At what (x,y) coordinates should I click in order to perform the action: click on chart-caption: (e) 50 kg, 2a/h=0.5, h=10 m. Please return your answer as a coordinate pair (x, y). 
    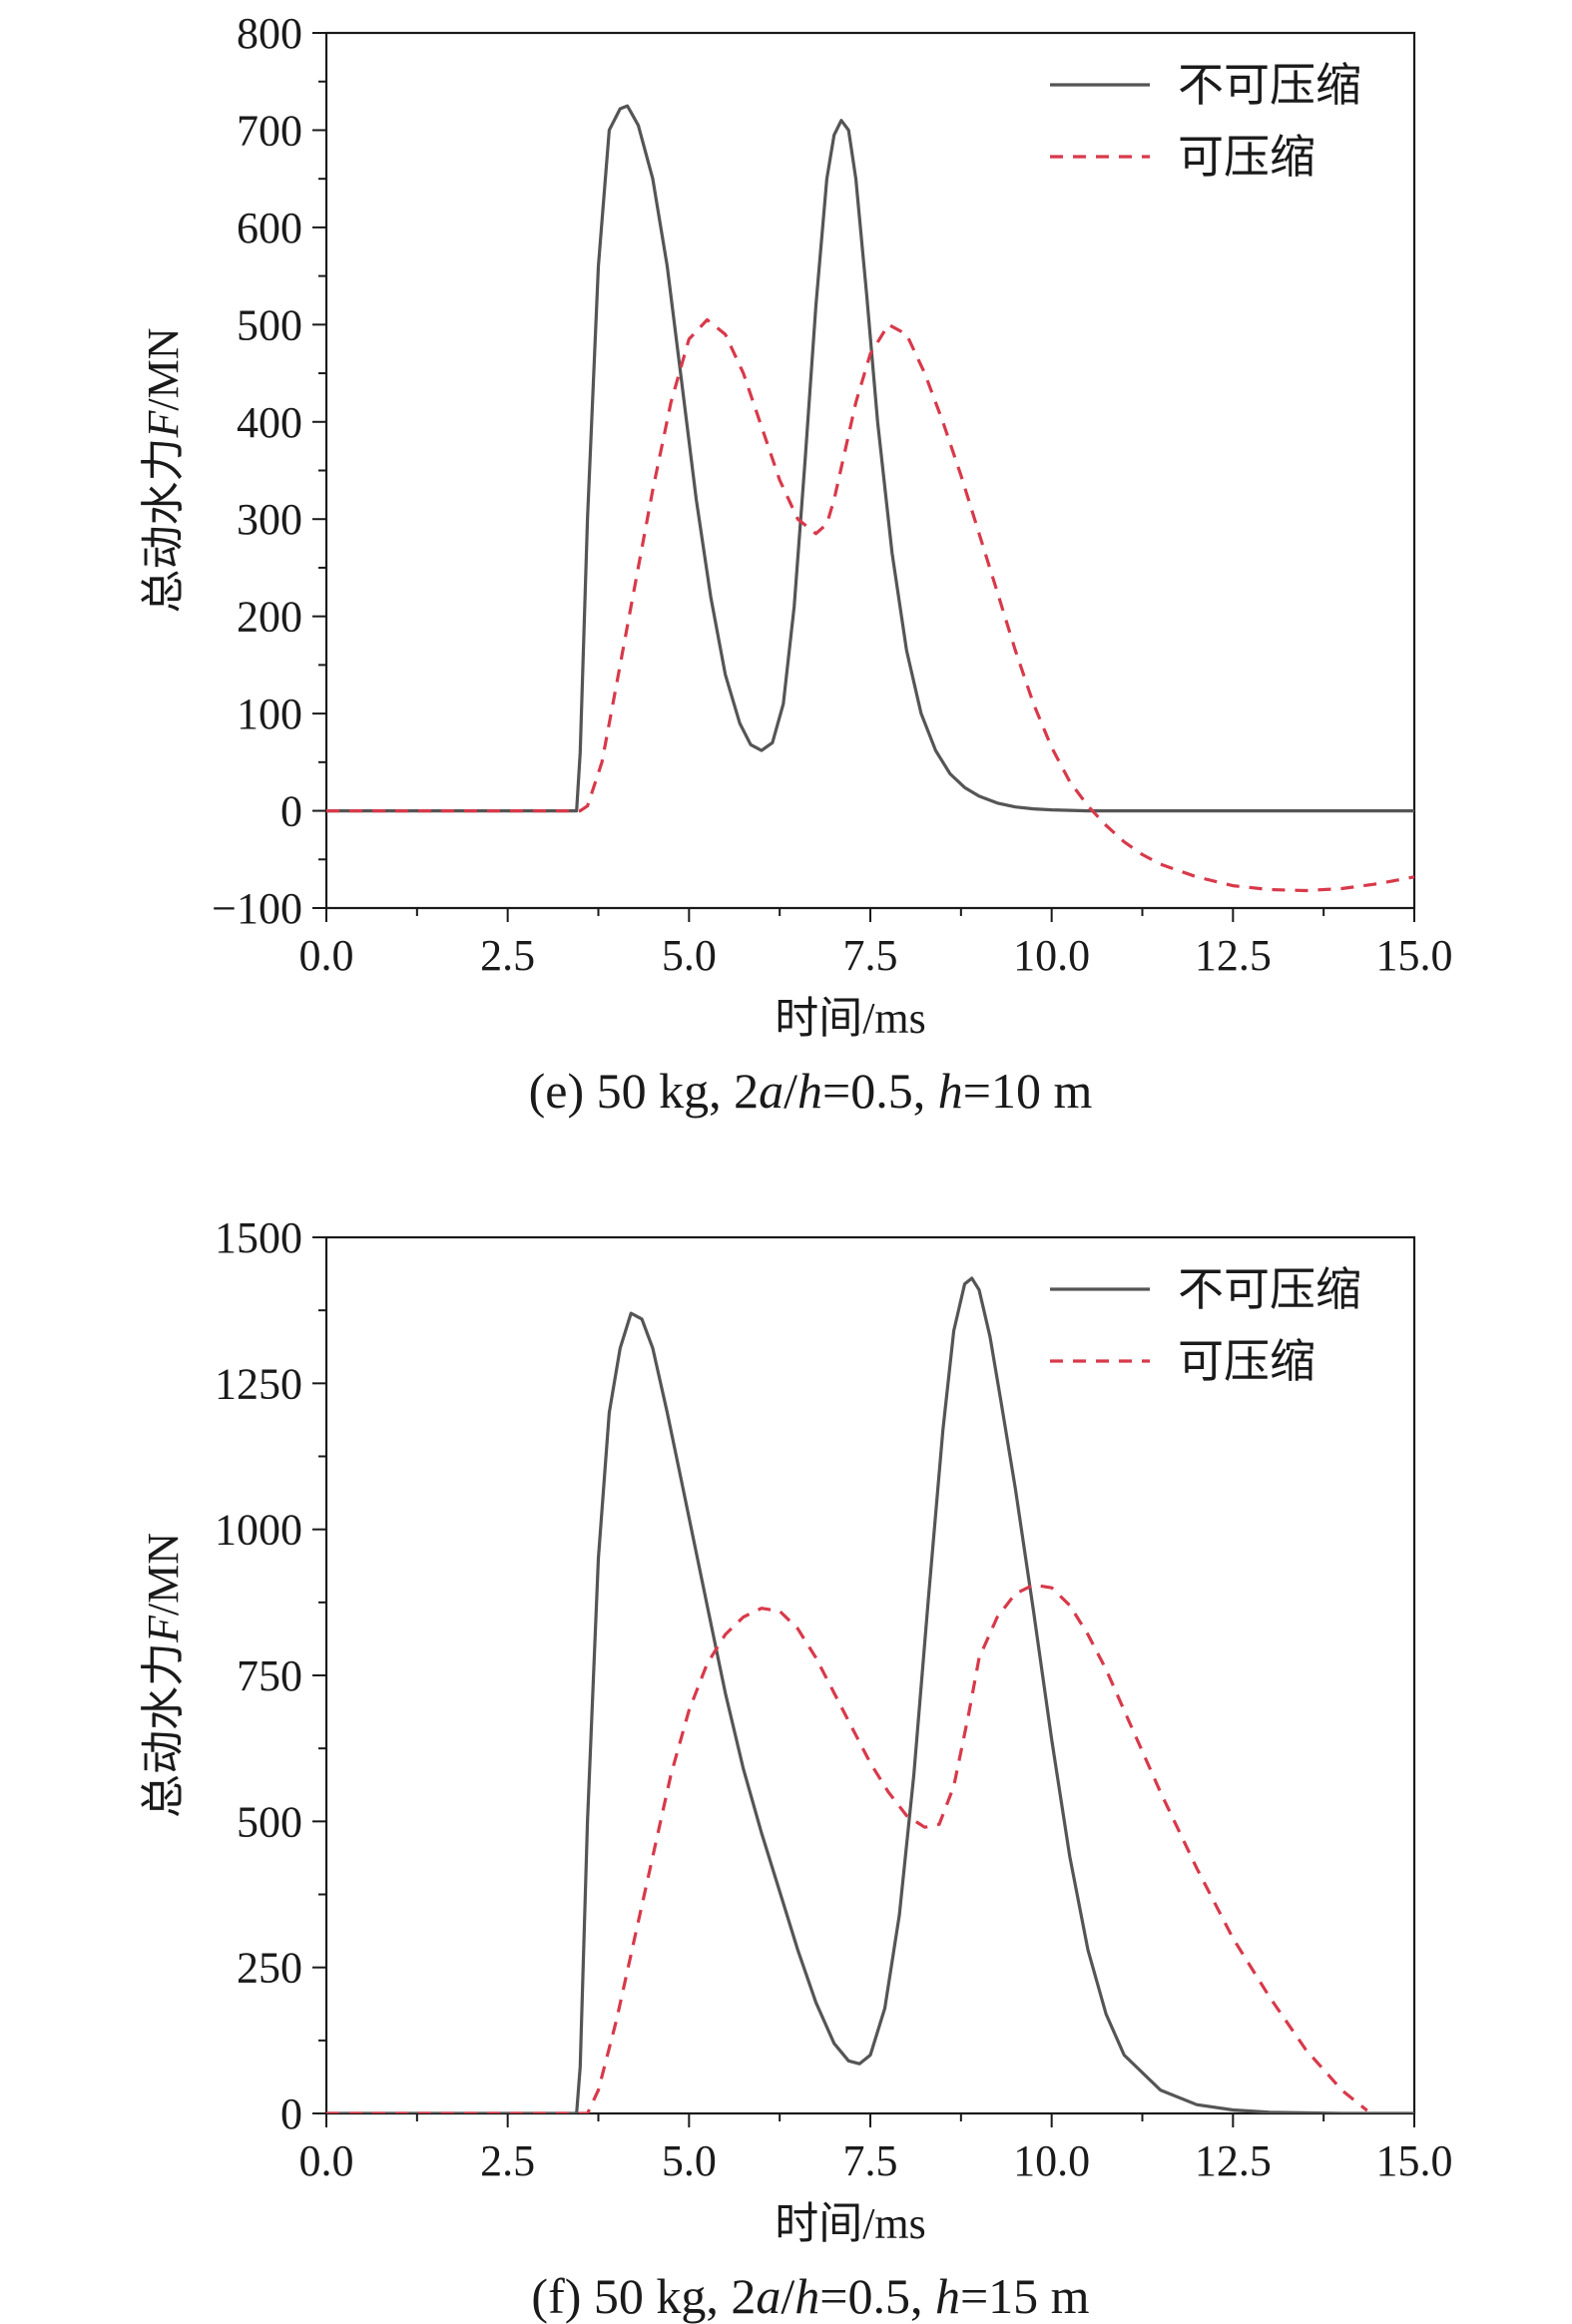
    Looking at the image, I should click on (811, 1091).